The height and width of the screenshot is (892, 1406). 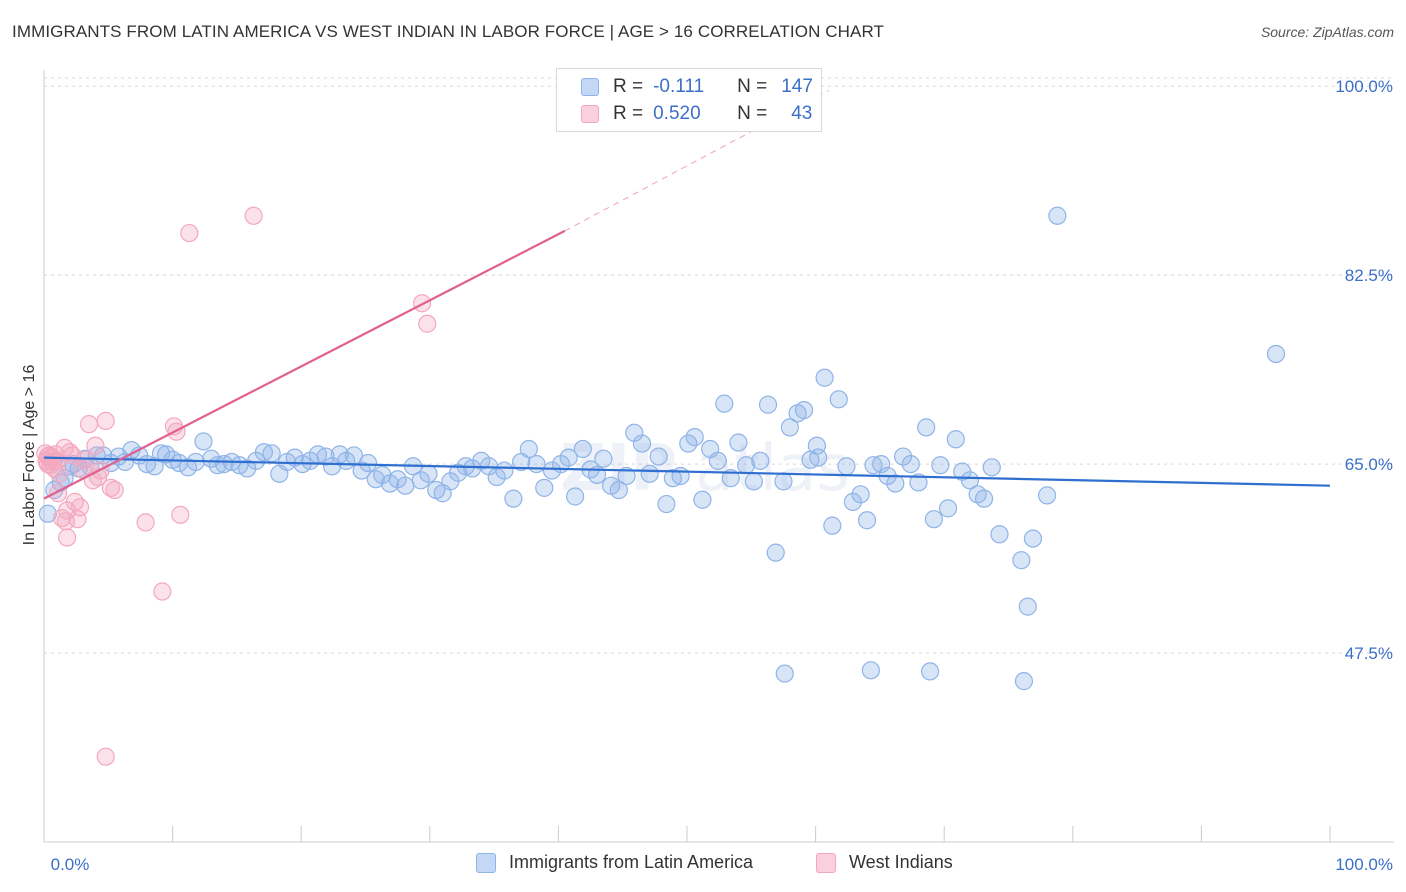 What do you see at coordinates (1364, 86) in the screenshot?
I see `y-tick-label: 100.0%` at bounding box center [1364, 86].